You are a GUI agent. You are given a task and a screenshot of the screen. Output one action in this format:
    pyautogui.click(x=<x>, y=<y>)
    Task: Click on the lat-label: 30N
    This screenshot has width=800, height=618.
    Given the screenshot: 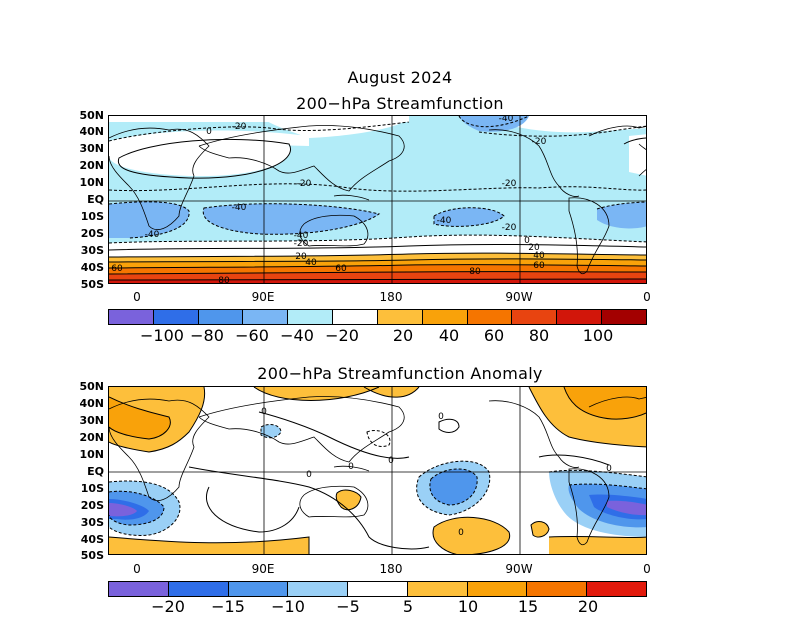 What is the action you would take?
    pyautogui.click(x=91, y=420)
    